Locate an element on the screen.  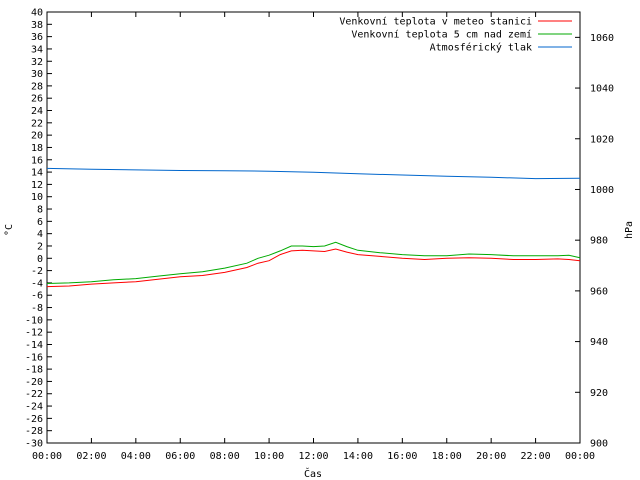
y-left-tick-label: 30 is located at coordinates (37, 74).